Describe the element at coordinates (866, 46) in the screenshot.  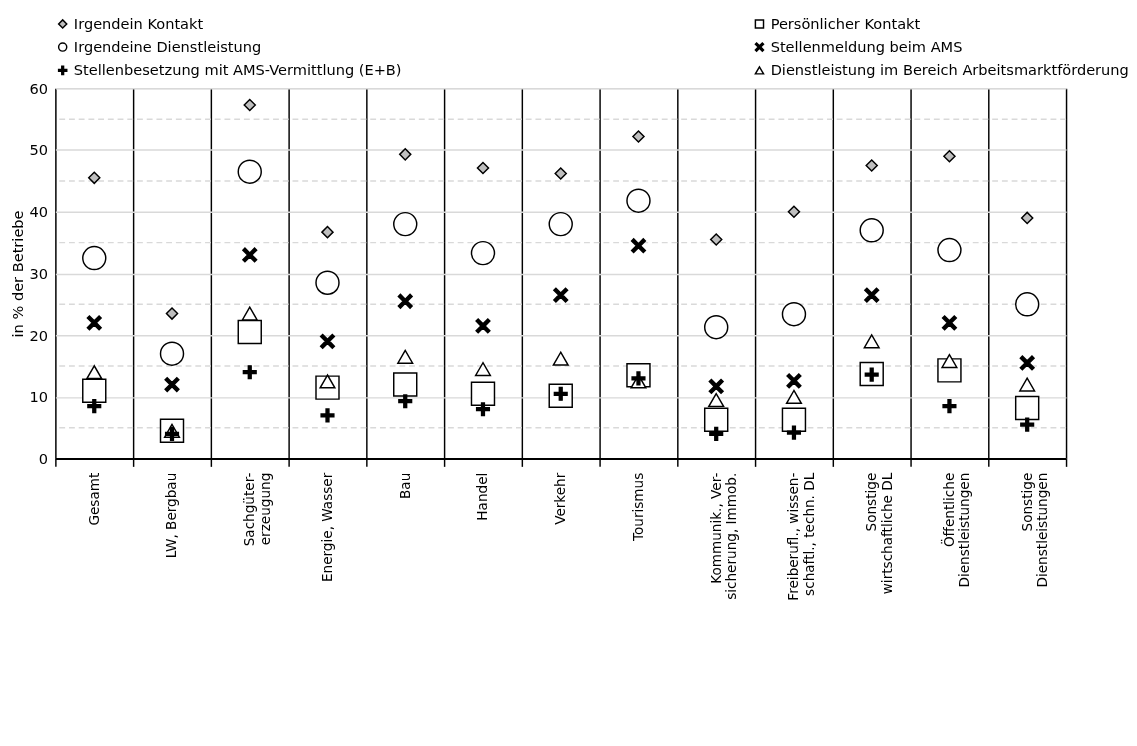
I see `legend-label: Stellenmeldung beim AMS` at that location.